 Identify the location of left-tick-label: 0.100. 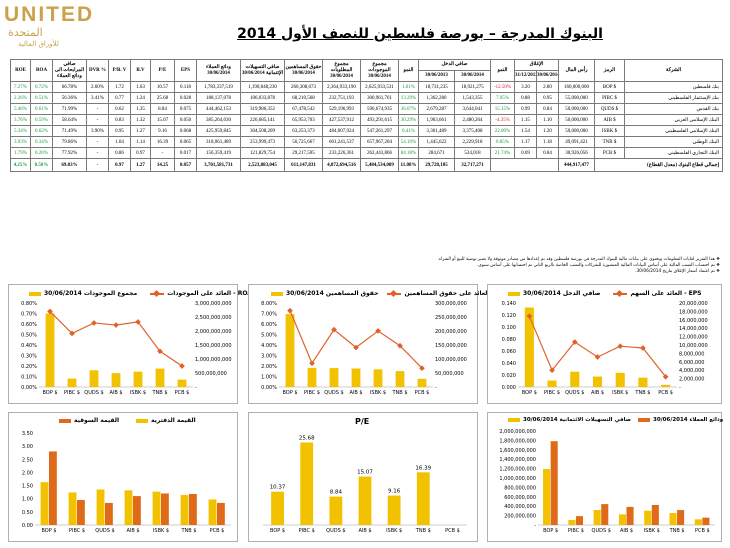
(509, 328).